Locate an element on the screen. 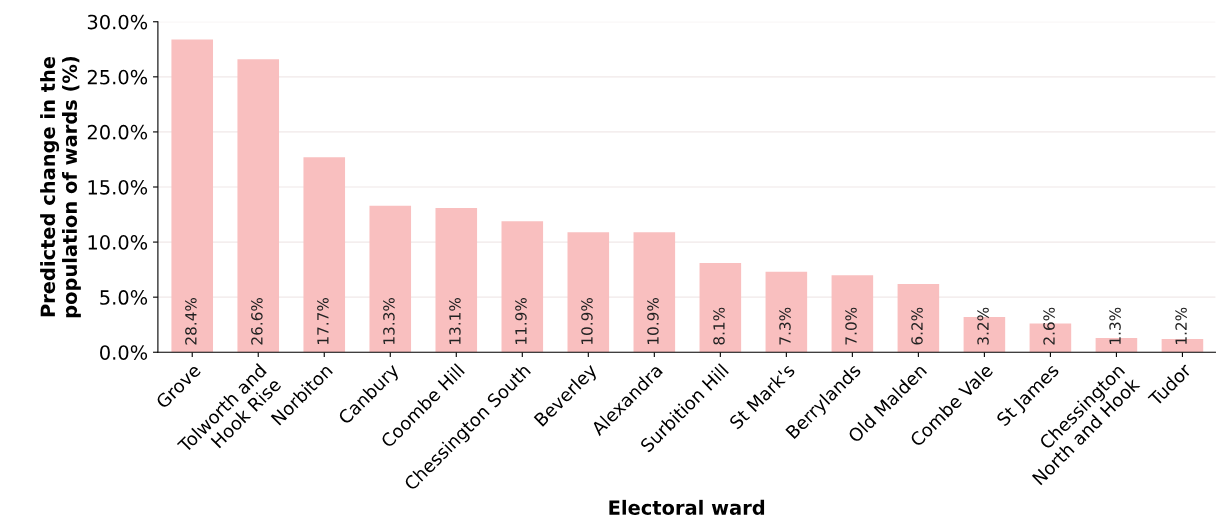 This screenshot has height=518, width=1224. data-label: 13.3% is located at coordinates (389, 320).